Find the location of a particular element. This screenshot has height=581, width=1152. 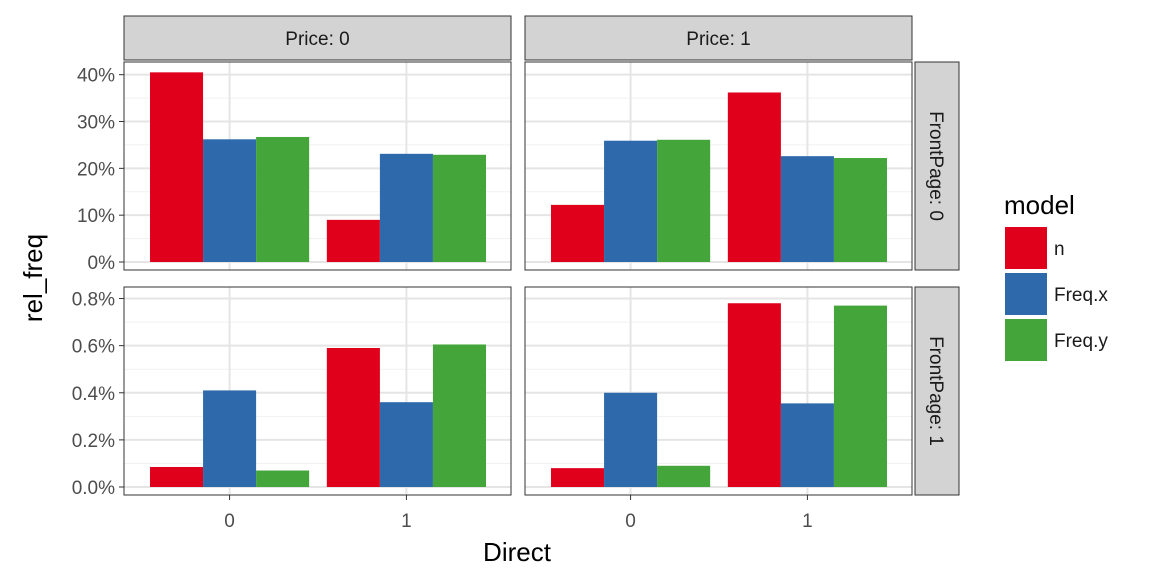

legend-label: Freq.x is located at coordinates (1081, 295).